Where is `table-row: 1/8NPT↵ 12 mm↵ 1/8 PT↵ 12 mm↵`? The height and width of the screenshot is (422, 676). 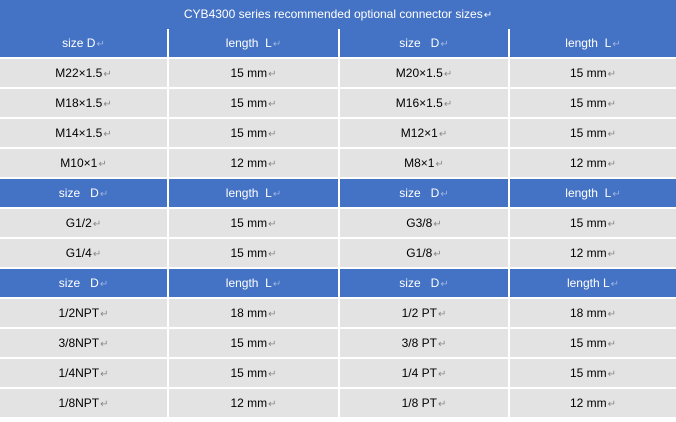
table-row: 1/8NPT↵ 12 mm↵ 1/8 PT↵ 12 mm↵ is located at coordinates (338, 404).